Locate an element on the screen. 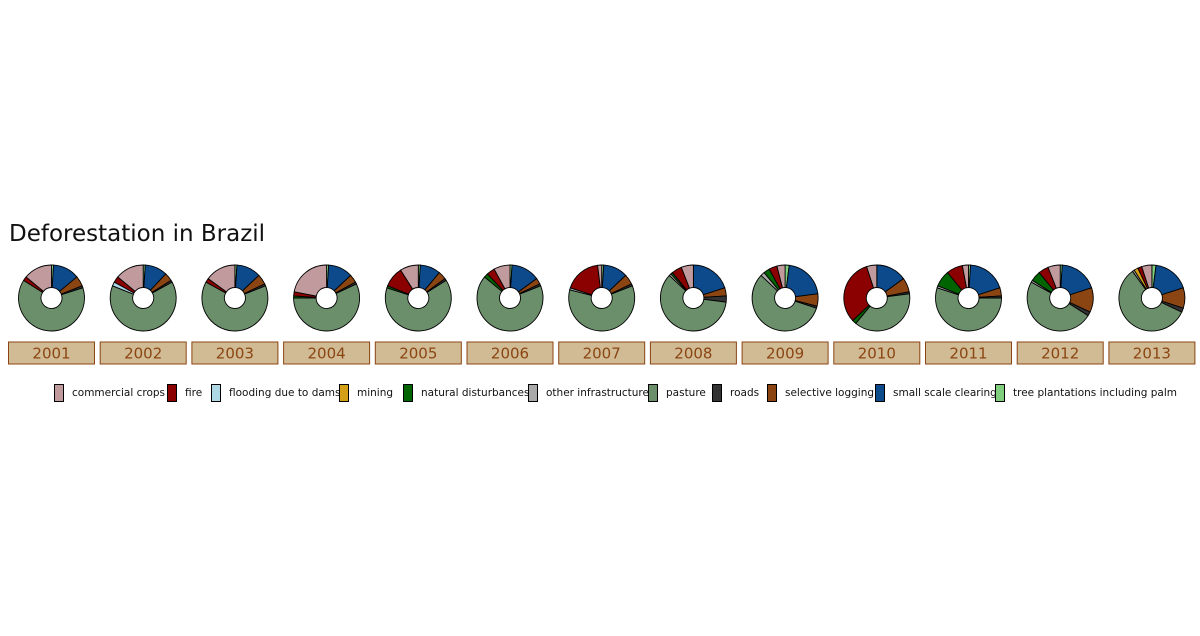 This screenshot has width=1200, height=636. donut-2010 is located at coordinates (877, 298).